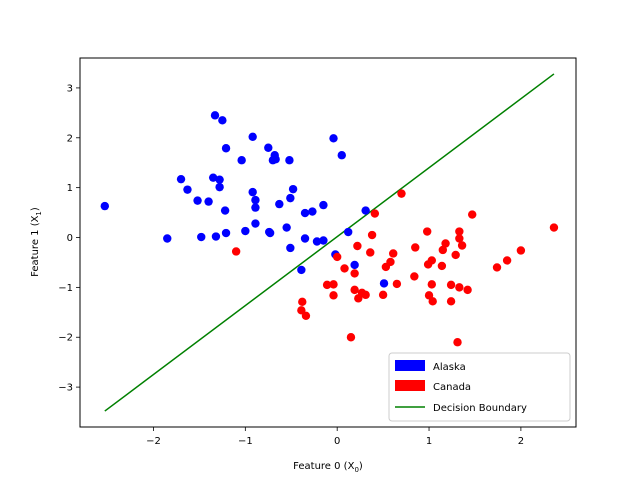  I want to click on legend-swatch-alaska, so click(410, 365).